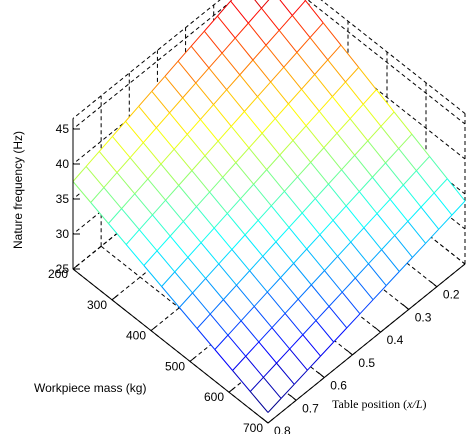 The height and width of the screenshot is (434, 470). Describe the element at coordinates (146, 59) in the screenshot. I see `back-wall-edge` at that location.